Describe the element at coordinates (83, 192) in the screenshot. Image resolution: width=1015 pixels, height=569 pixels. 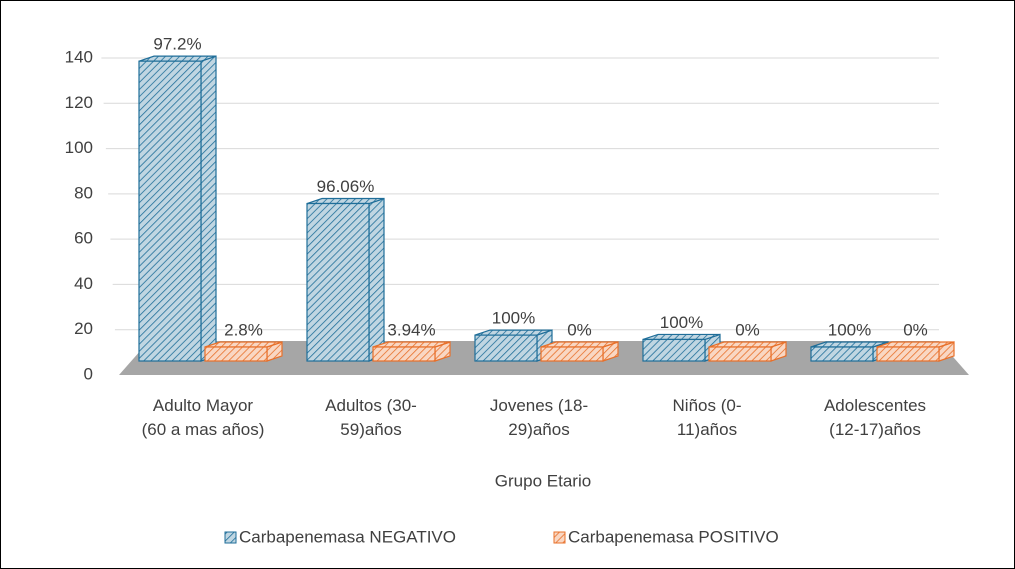
I see `y-tick-label: 80` at that location.